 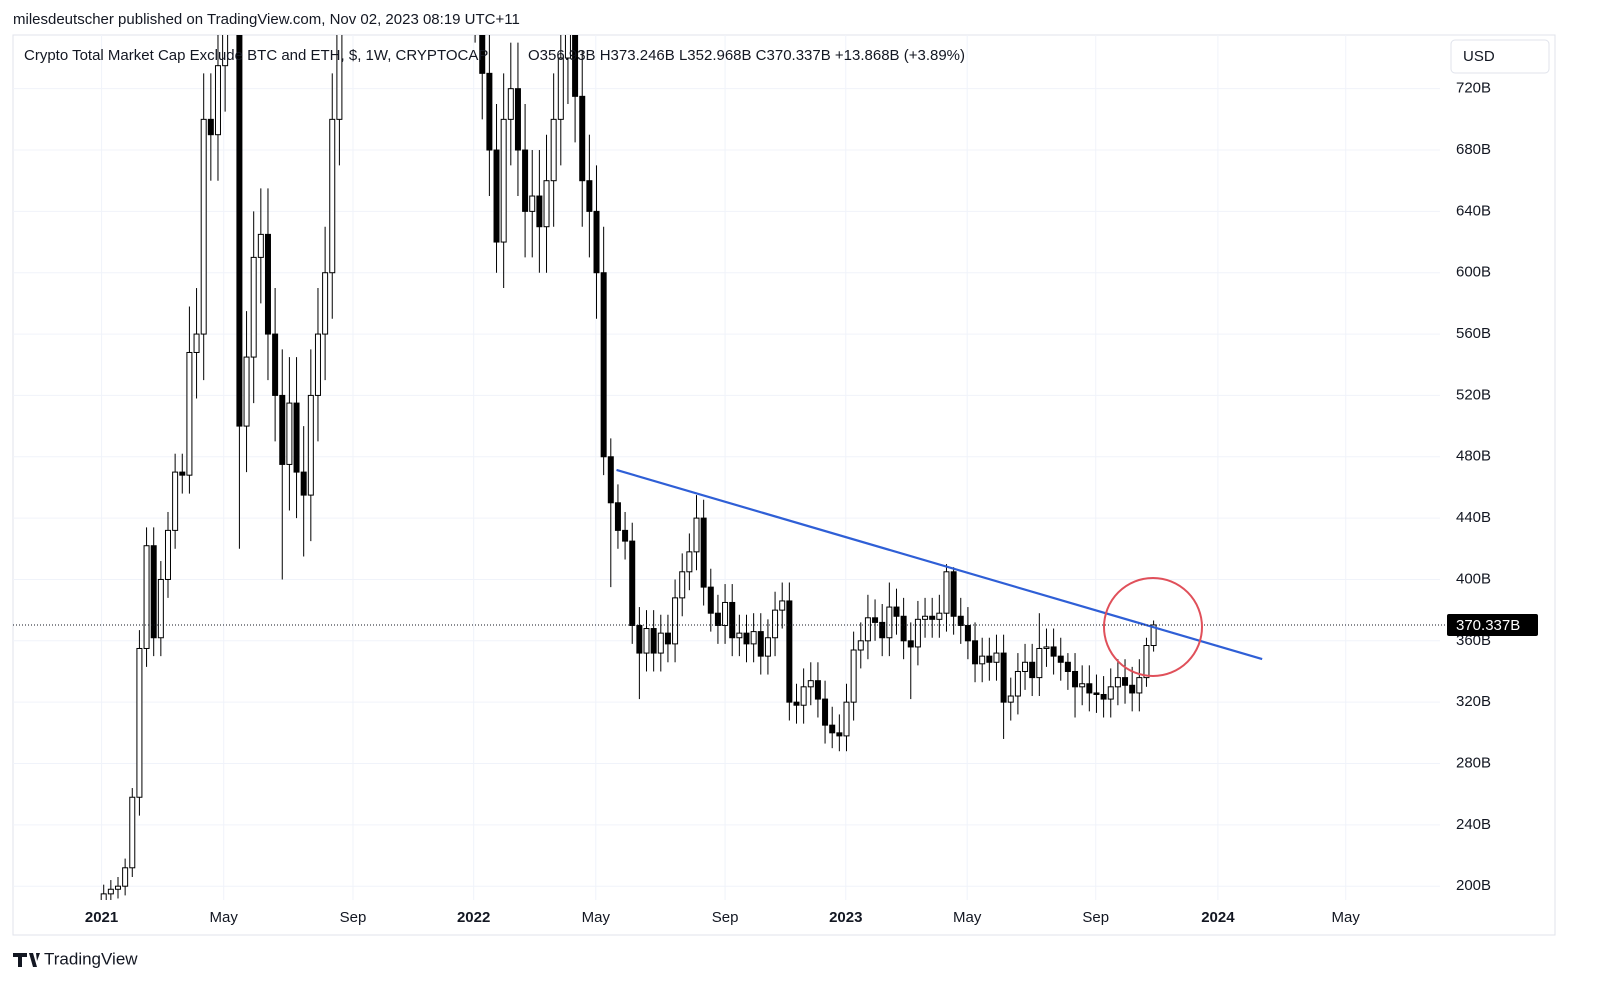 I want to click on x-tick-label: 2024, so click(x=1218, y=917).